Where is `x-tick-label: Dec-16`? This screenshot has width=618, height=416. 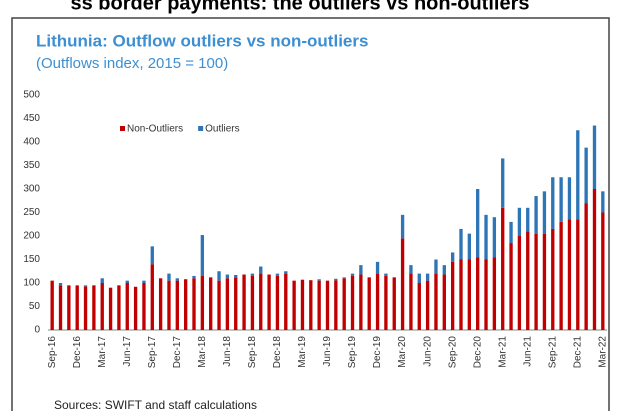
x-tick-label: Dec-16 is located at coordinates (77, 352).